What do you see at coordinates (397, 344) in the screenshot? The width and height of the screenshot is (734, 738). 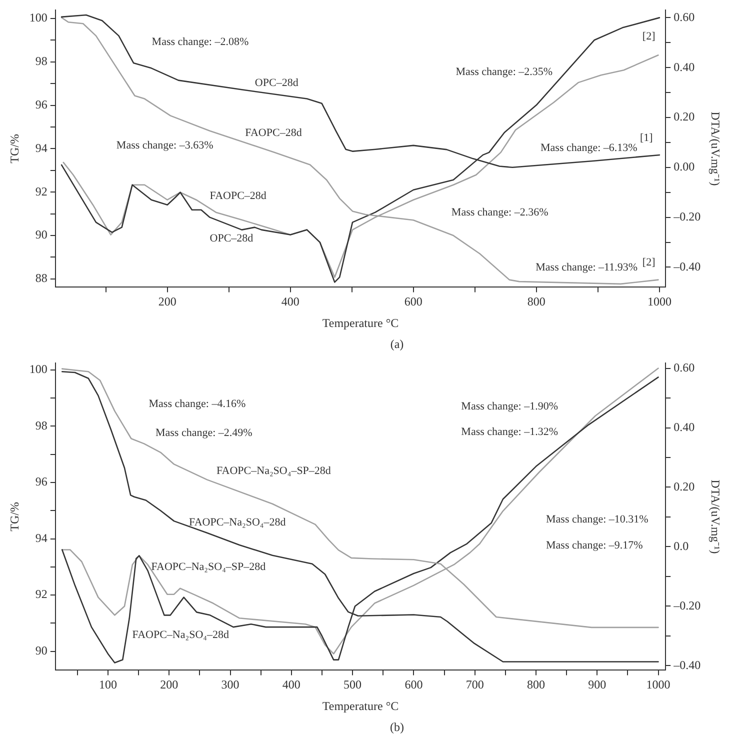 I see `text: (a)` at bounding box center [397, 344].